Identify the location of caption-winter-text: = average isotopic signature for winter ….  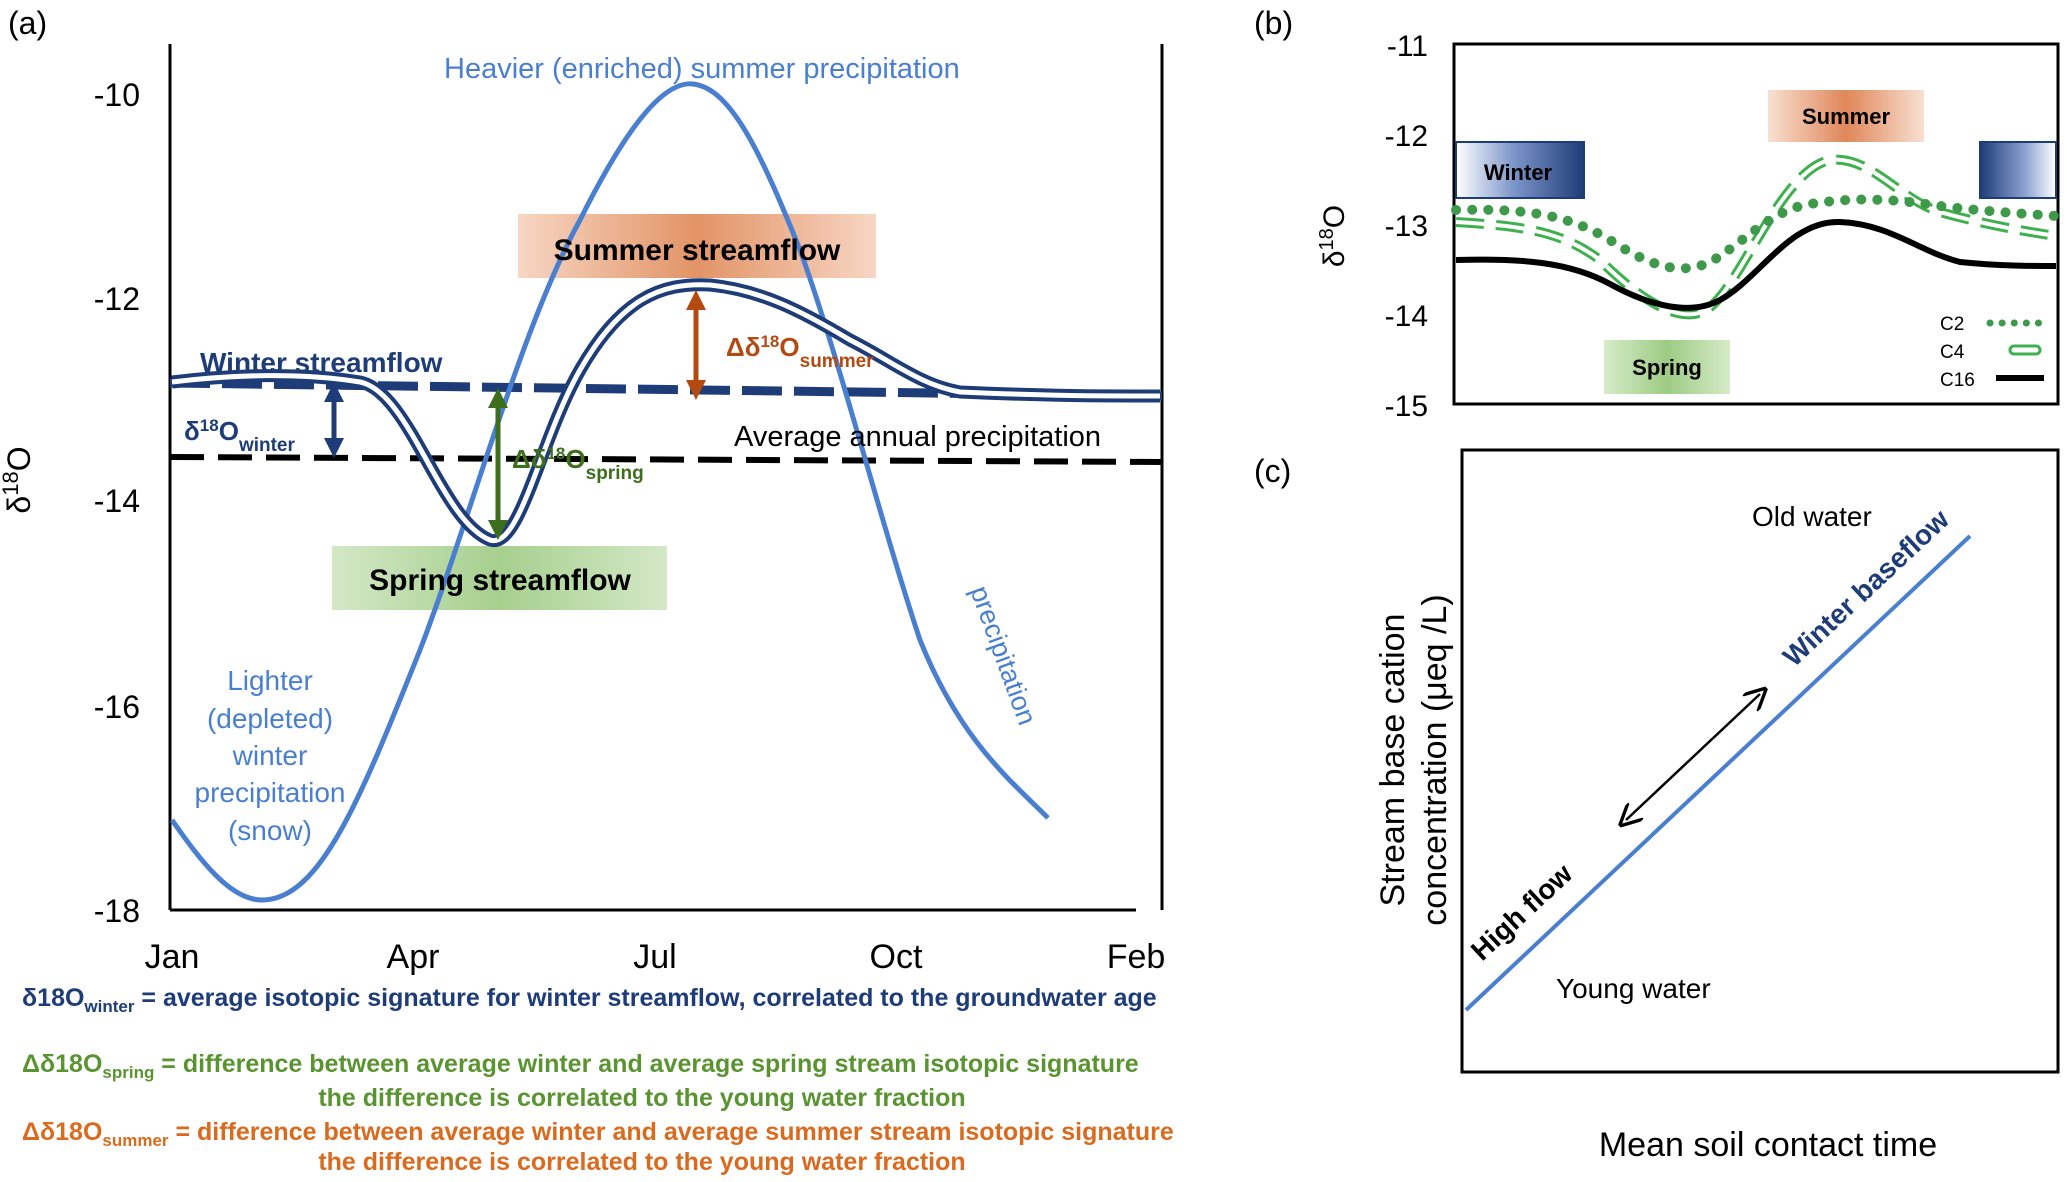
(645, 998).